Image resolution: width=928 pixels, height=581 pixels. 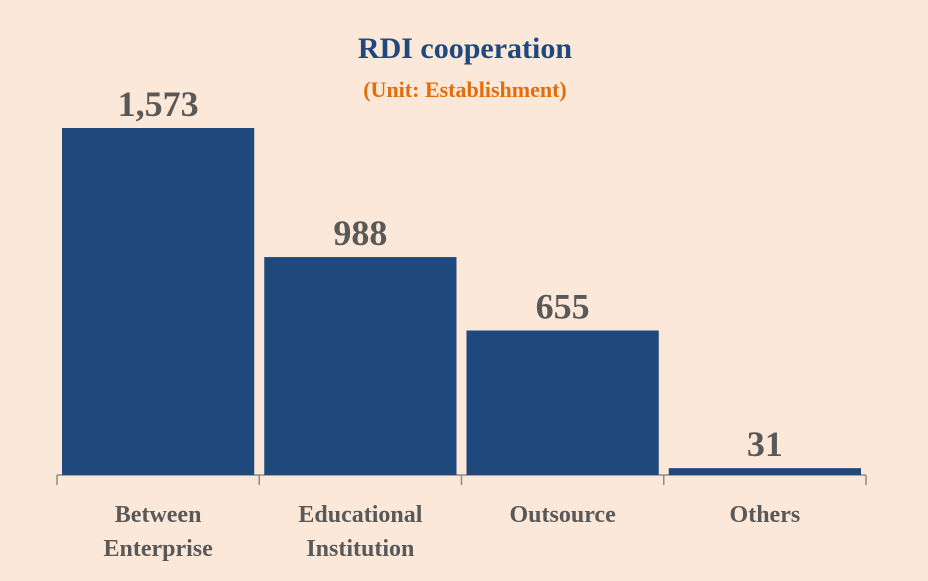 What do you see at coordinates (360, 532) in the screenshot?
I see `x-tick-label: Educational Institution` at bounding box center [360, 532].